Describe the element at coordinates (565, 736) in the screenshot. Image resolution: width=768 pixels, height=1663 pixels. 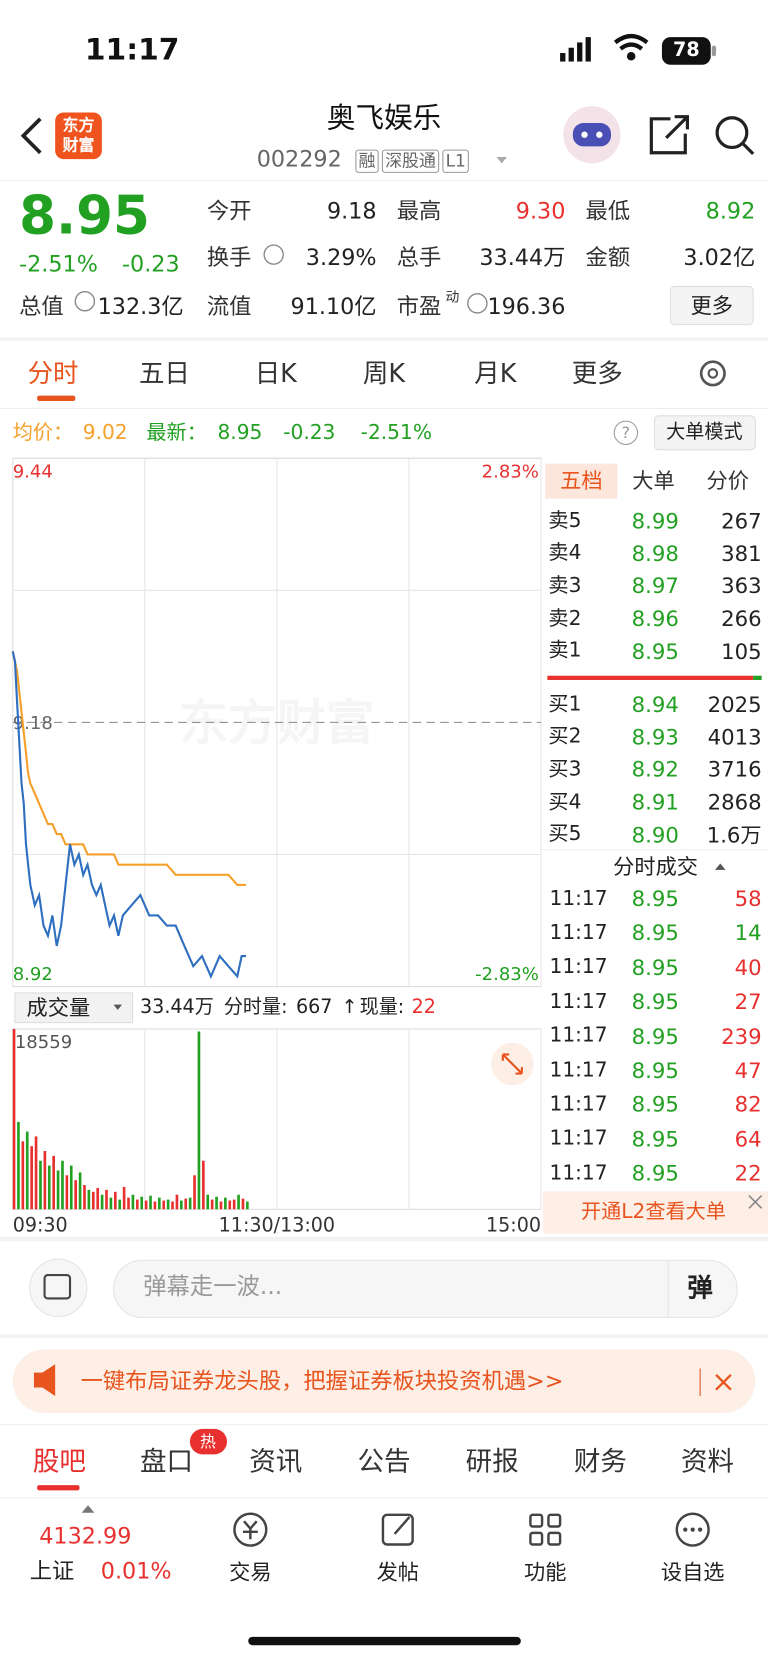
I see `book-label: 买2` at that location.